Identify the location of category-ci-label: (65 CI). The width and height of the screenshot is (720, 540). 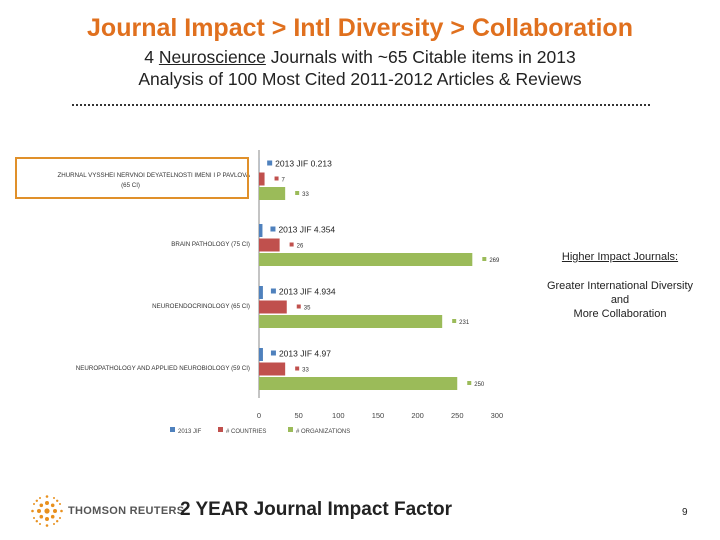
(130, 185).